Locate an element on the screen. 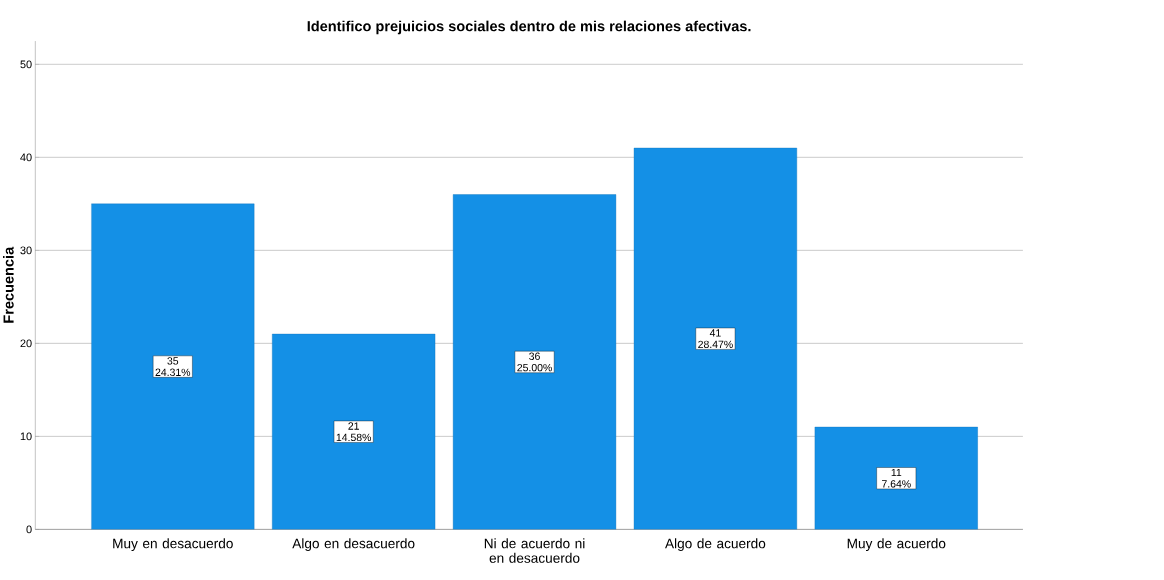  data-label: 41 28.47% is located at coordinates (715, 339).